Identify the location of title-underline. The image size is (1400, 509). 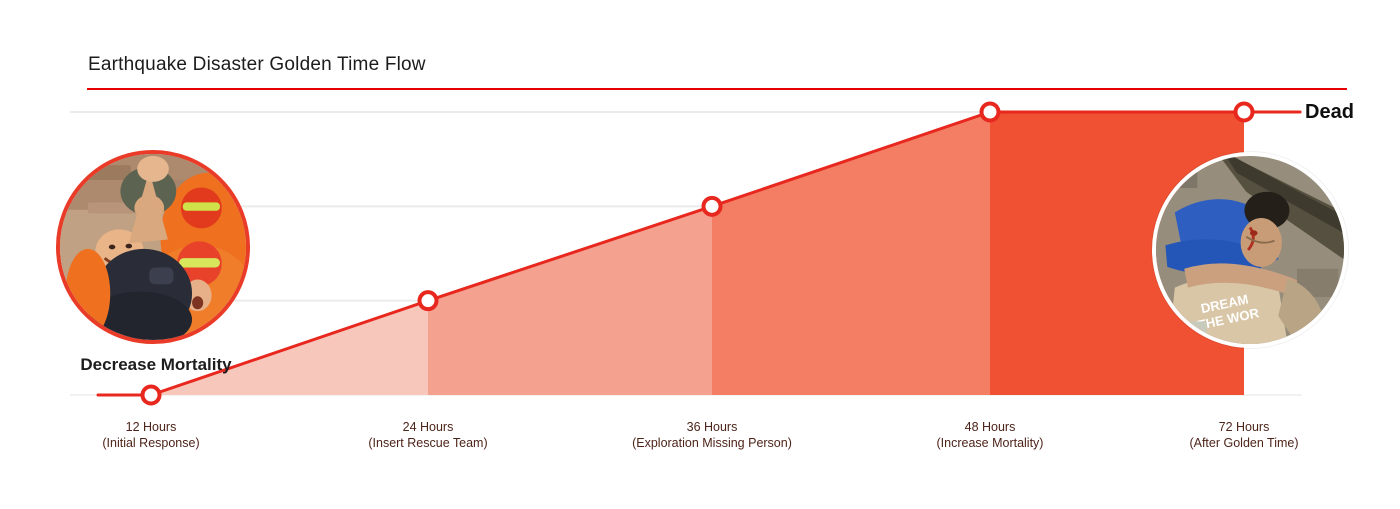
(717, 89).